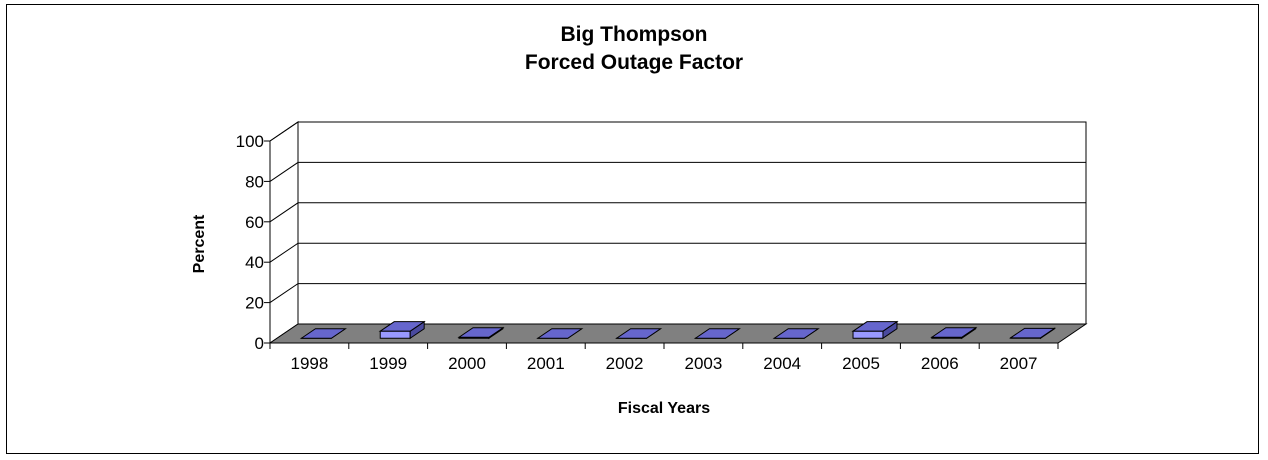  Describe the element at coordinates (467, 363) in the screenshot. I see `x-tick-label: 2000` at that location.